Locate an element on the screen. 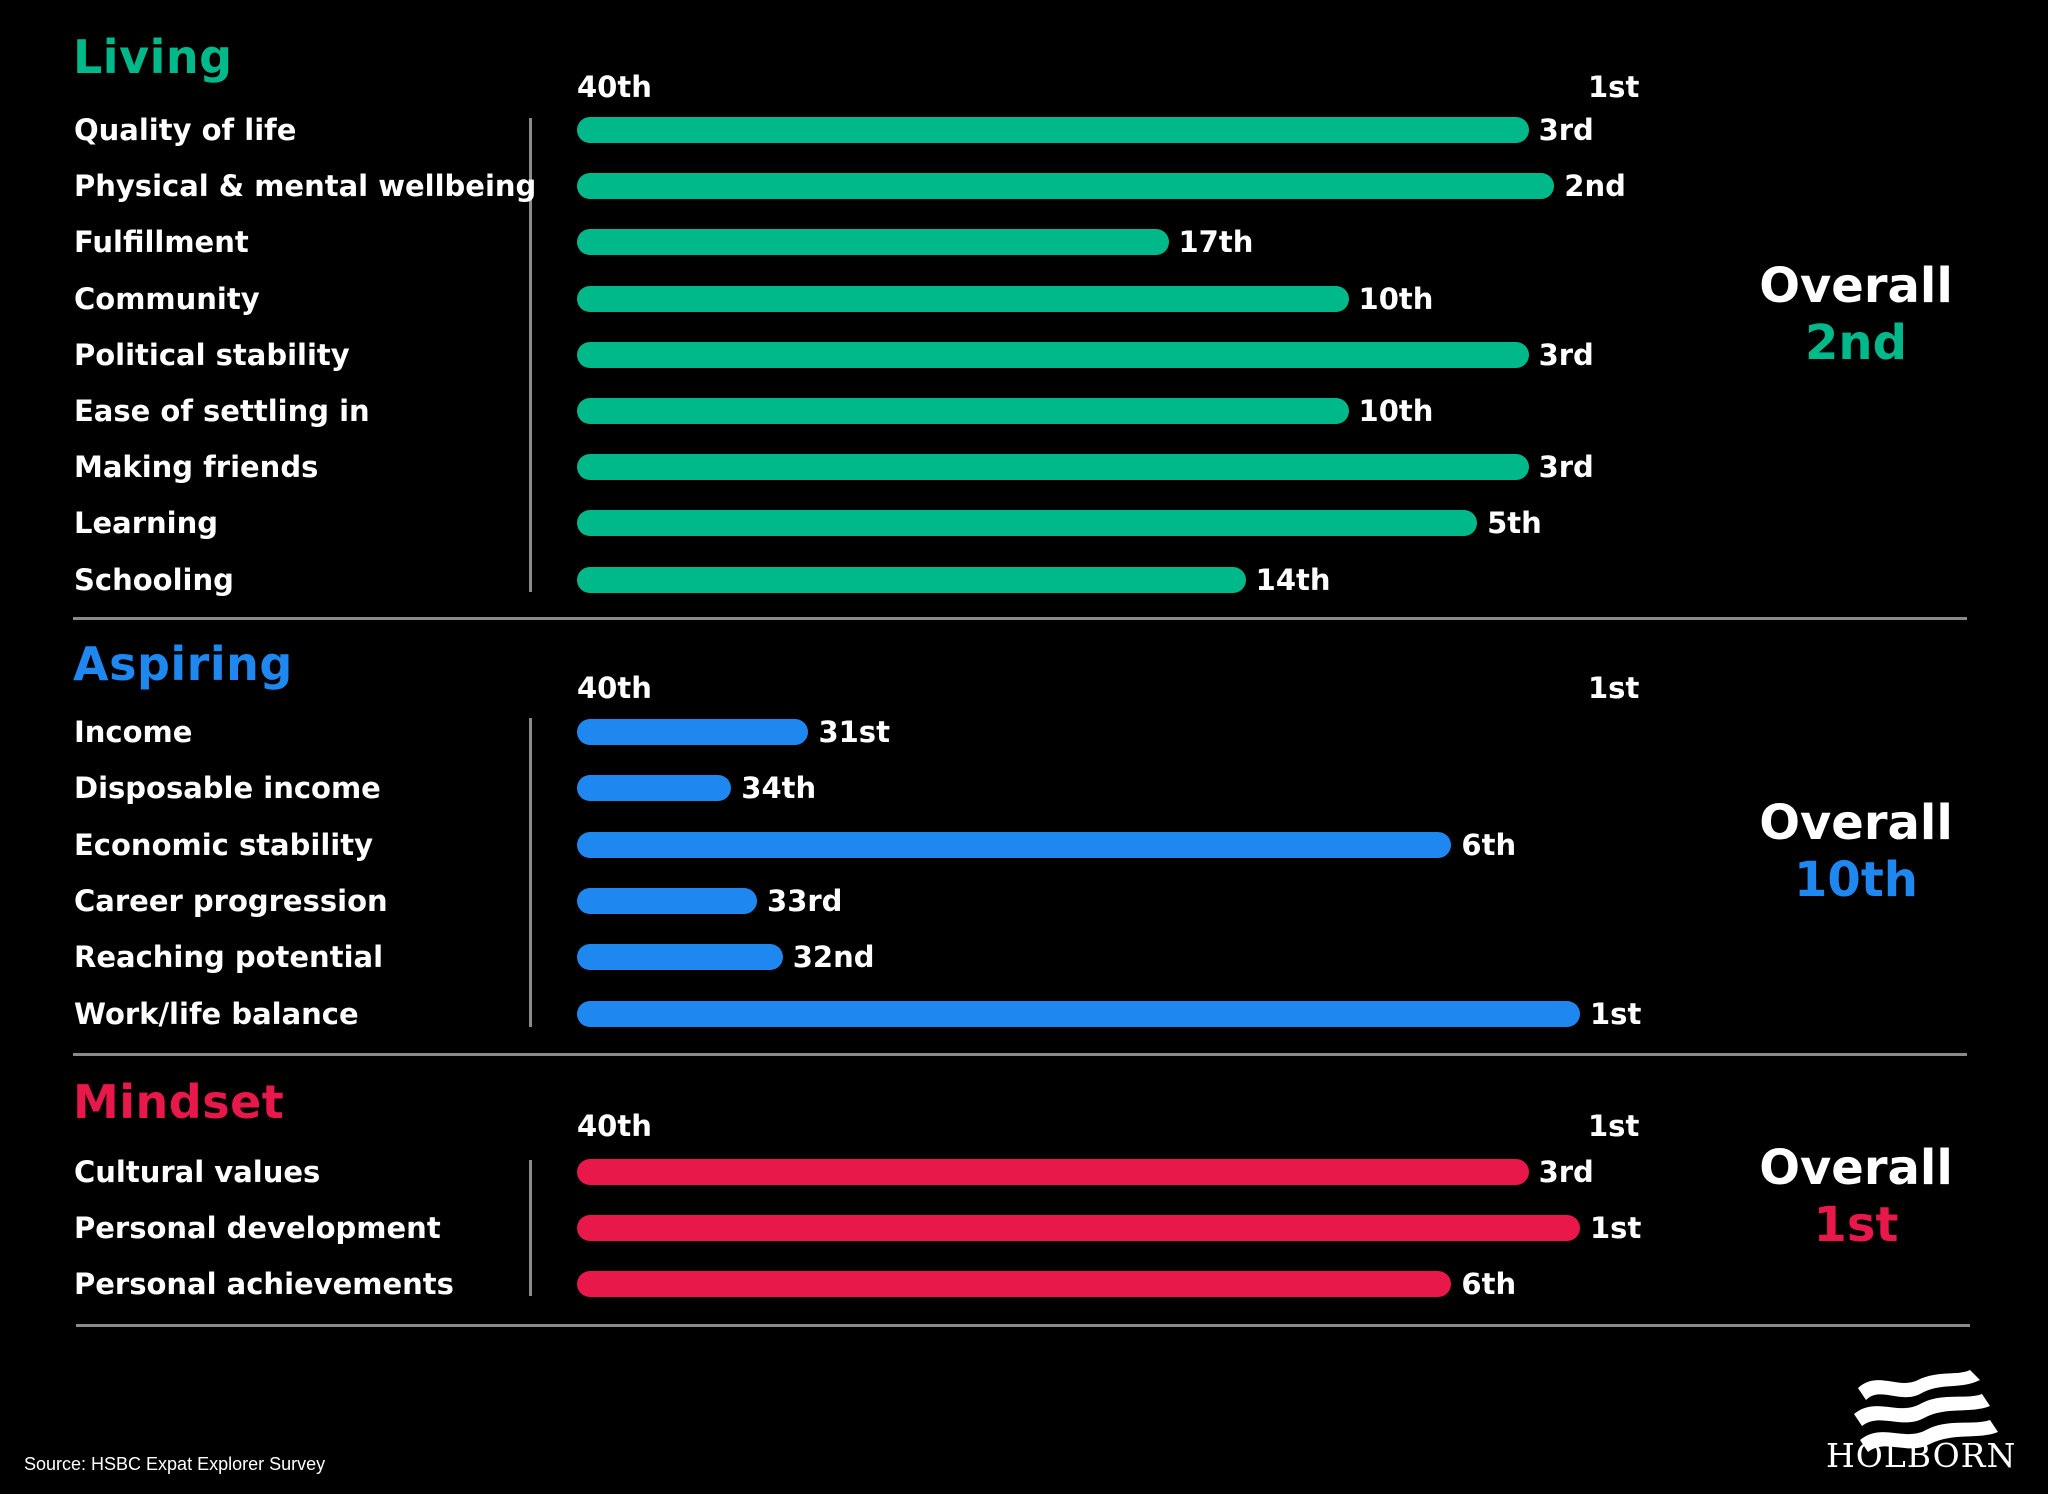  row-label: Work/life balance is located at coordinates (216, 1013).